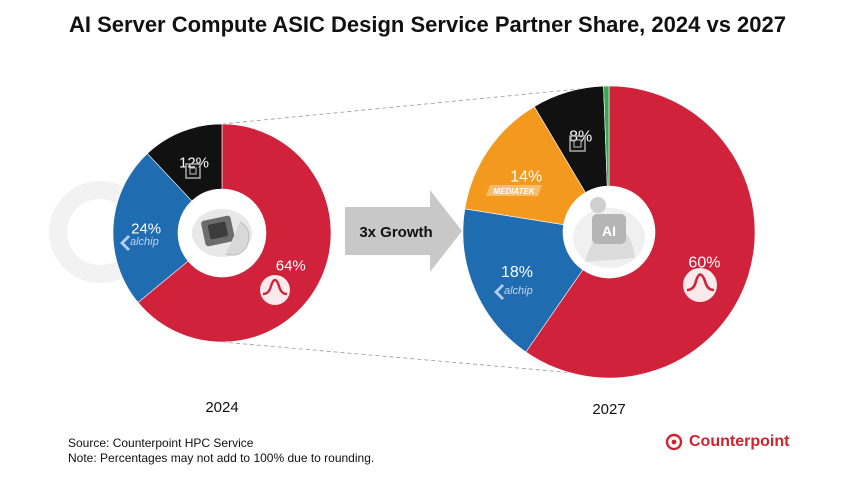 Image resolution: width=855 pixels, height=479 pixels. What do you see at coordinates (193, 171) in the screenshot?
I see `chip-logo-icon-2024` at bounding box center [193, 171].